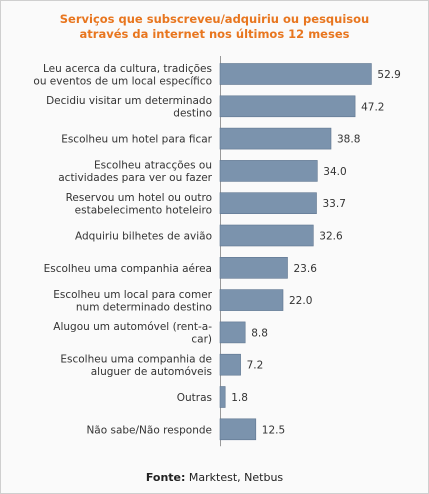 The image size is (429, 494). What do you see at coordinates (273, 430) in the screenshot?
I see `data-label: 12.5` at bounding box center [273, 430].